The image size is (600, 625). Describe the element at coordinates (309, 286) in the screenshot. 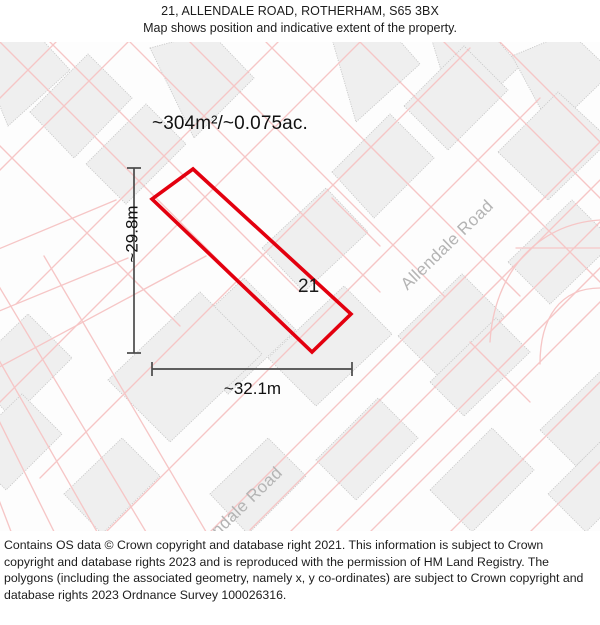

I see `plot-number-label: 21` at that location.